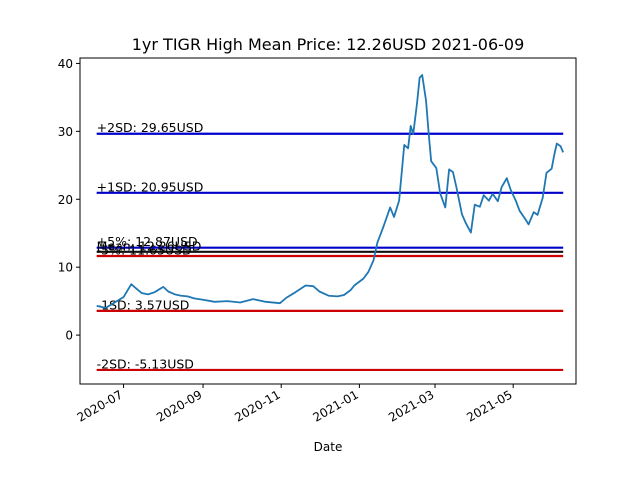 The width and height of the screenshot is (640, 480). Describe the element at coordinates (65, 132) in the screenshot. I see `y-tick-label: 30` at that location.